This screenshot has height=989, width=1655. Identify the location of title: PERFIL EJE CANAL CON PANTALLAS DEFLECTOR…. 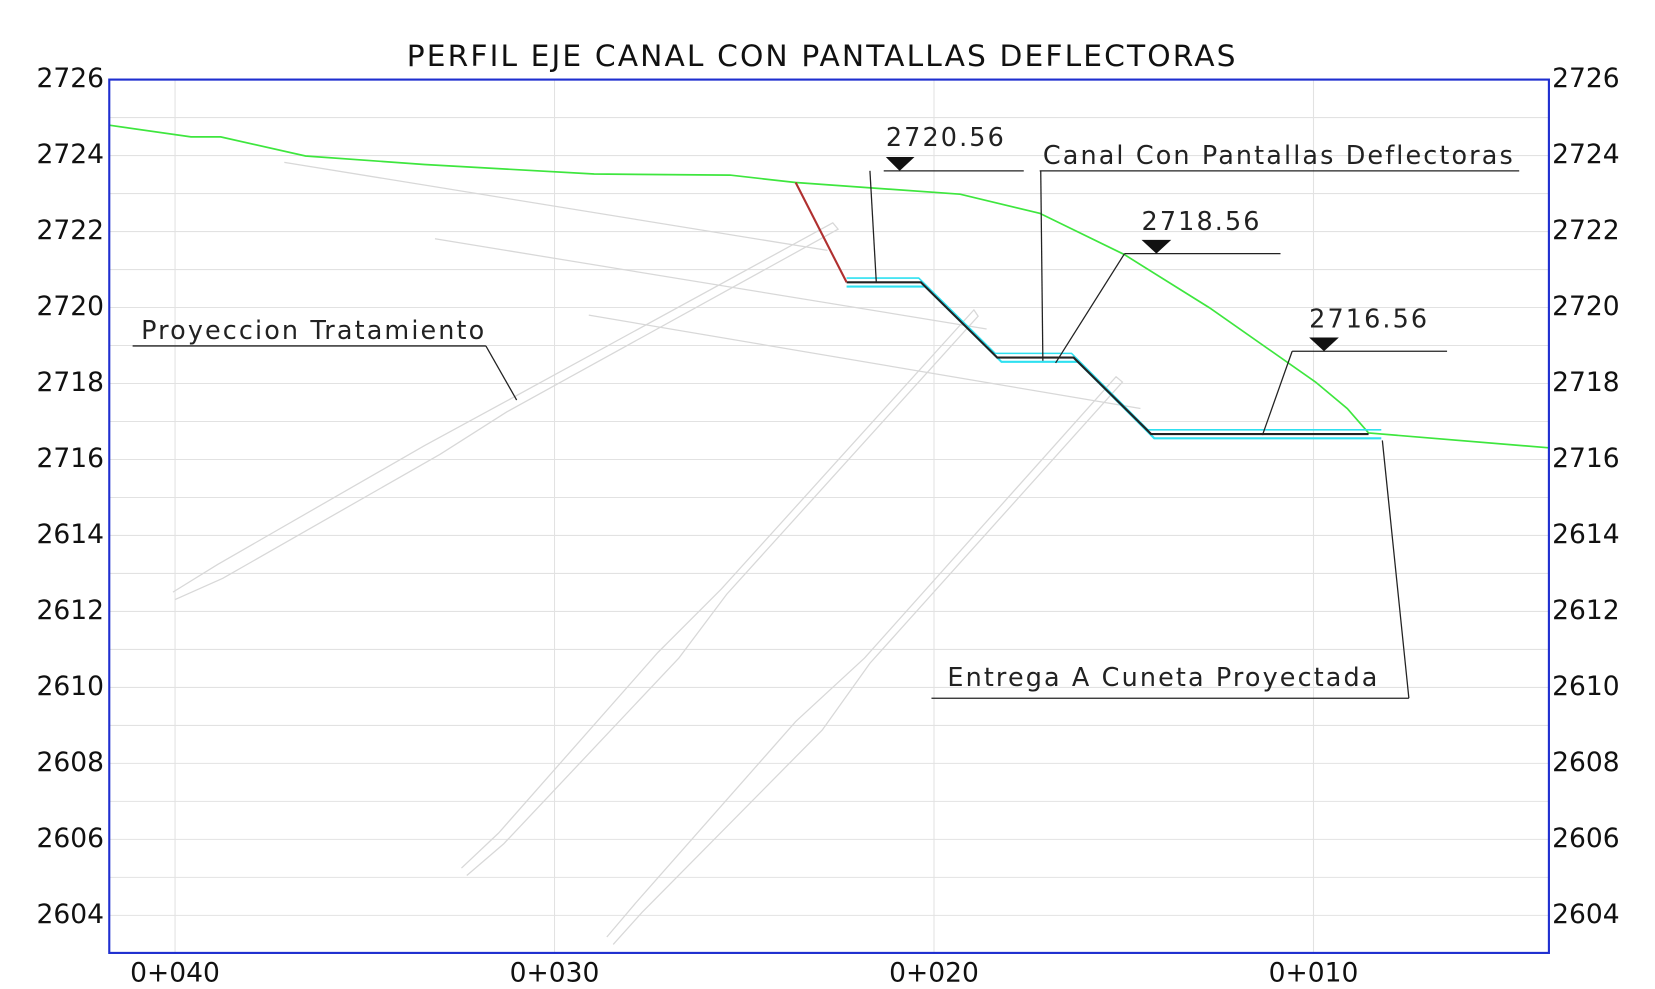
(822, 56).